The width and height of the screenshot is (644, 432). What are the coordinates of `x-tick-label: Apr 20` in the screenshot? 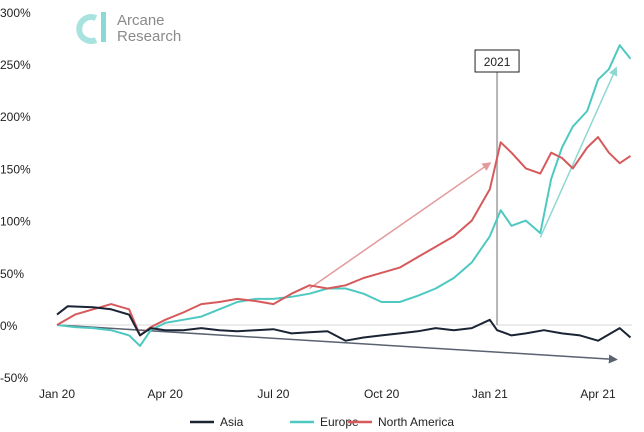 It's located at (166, 394).